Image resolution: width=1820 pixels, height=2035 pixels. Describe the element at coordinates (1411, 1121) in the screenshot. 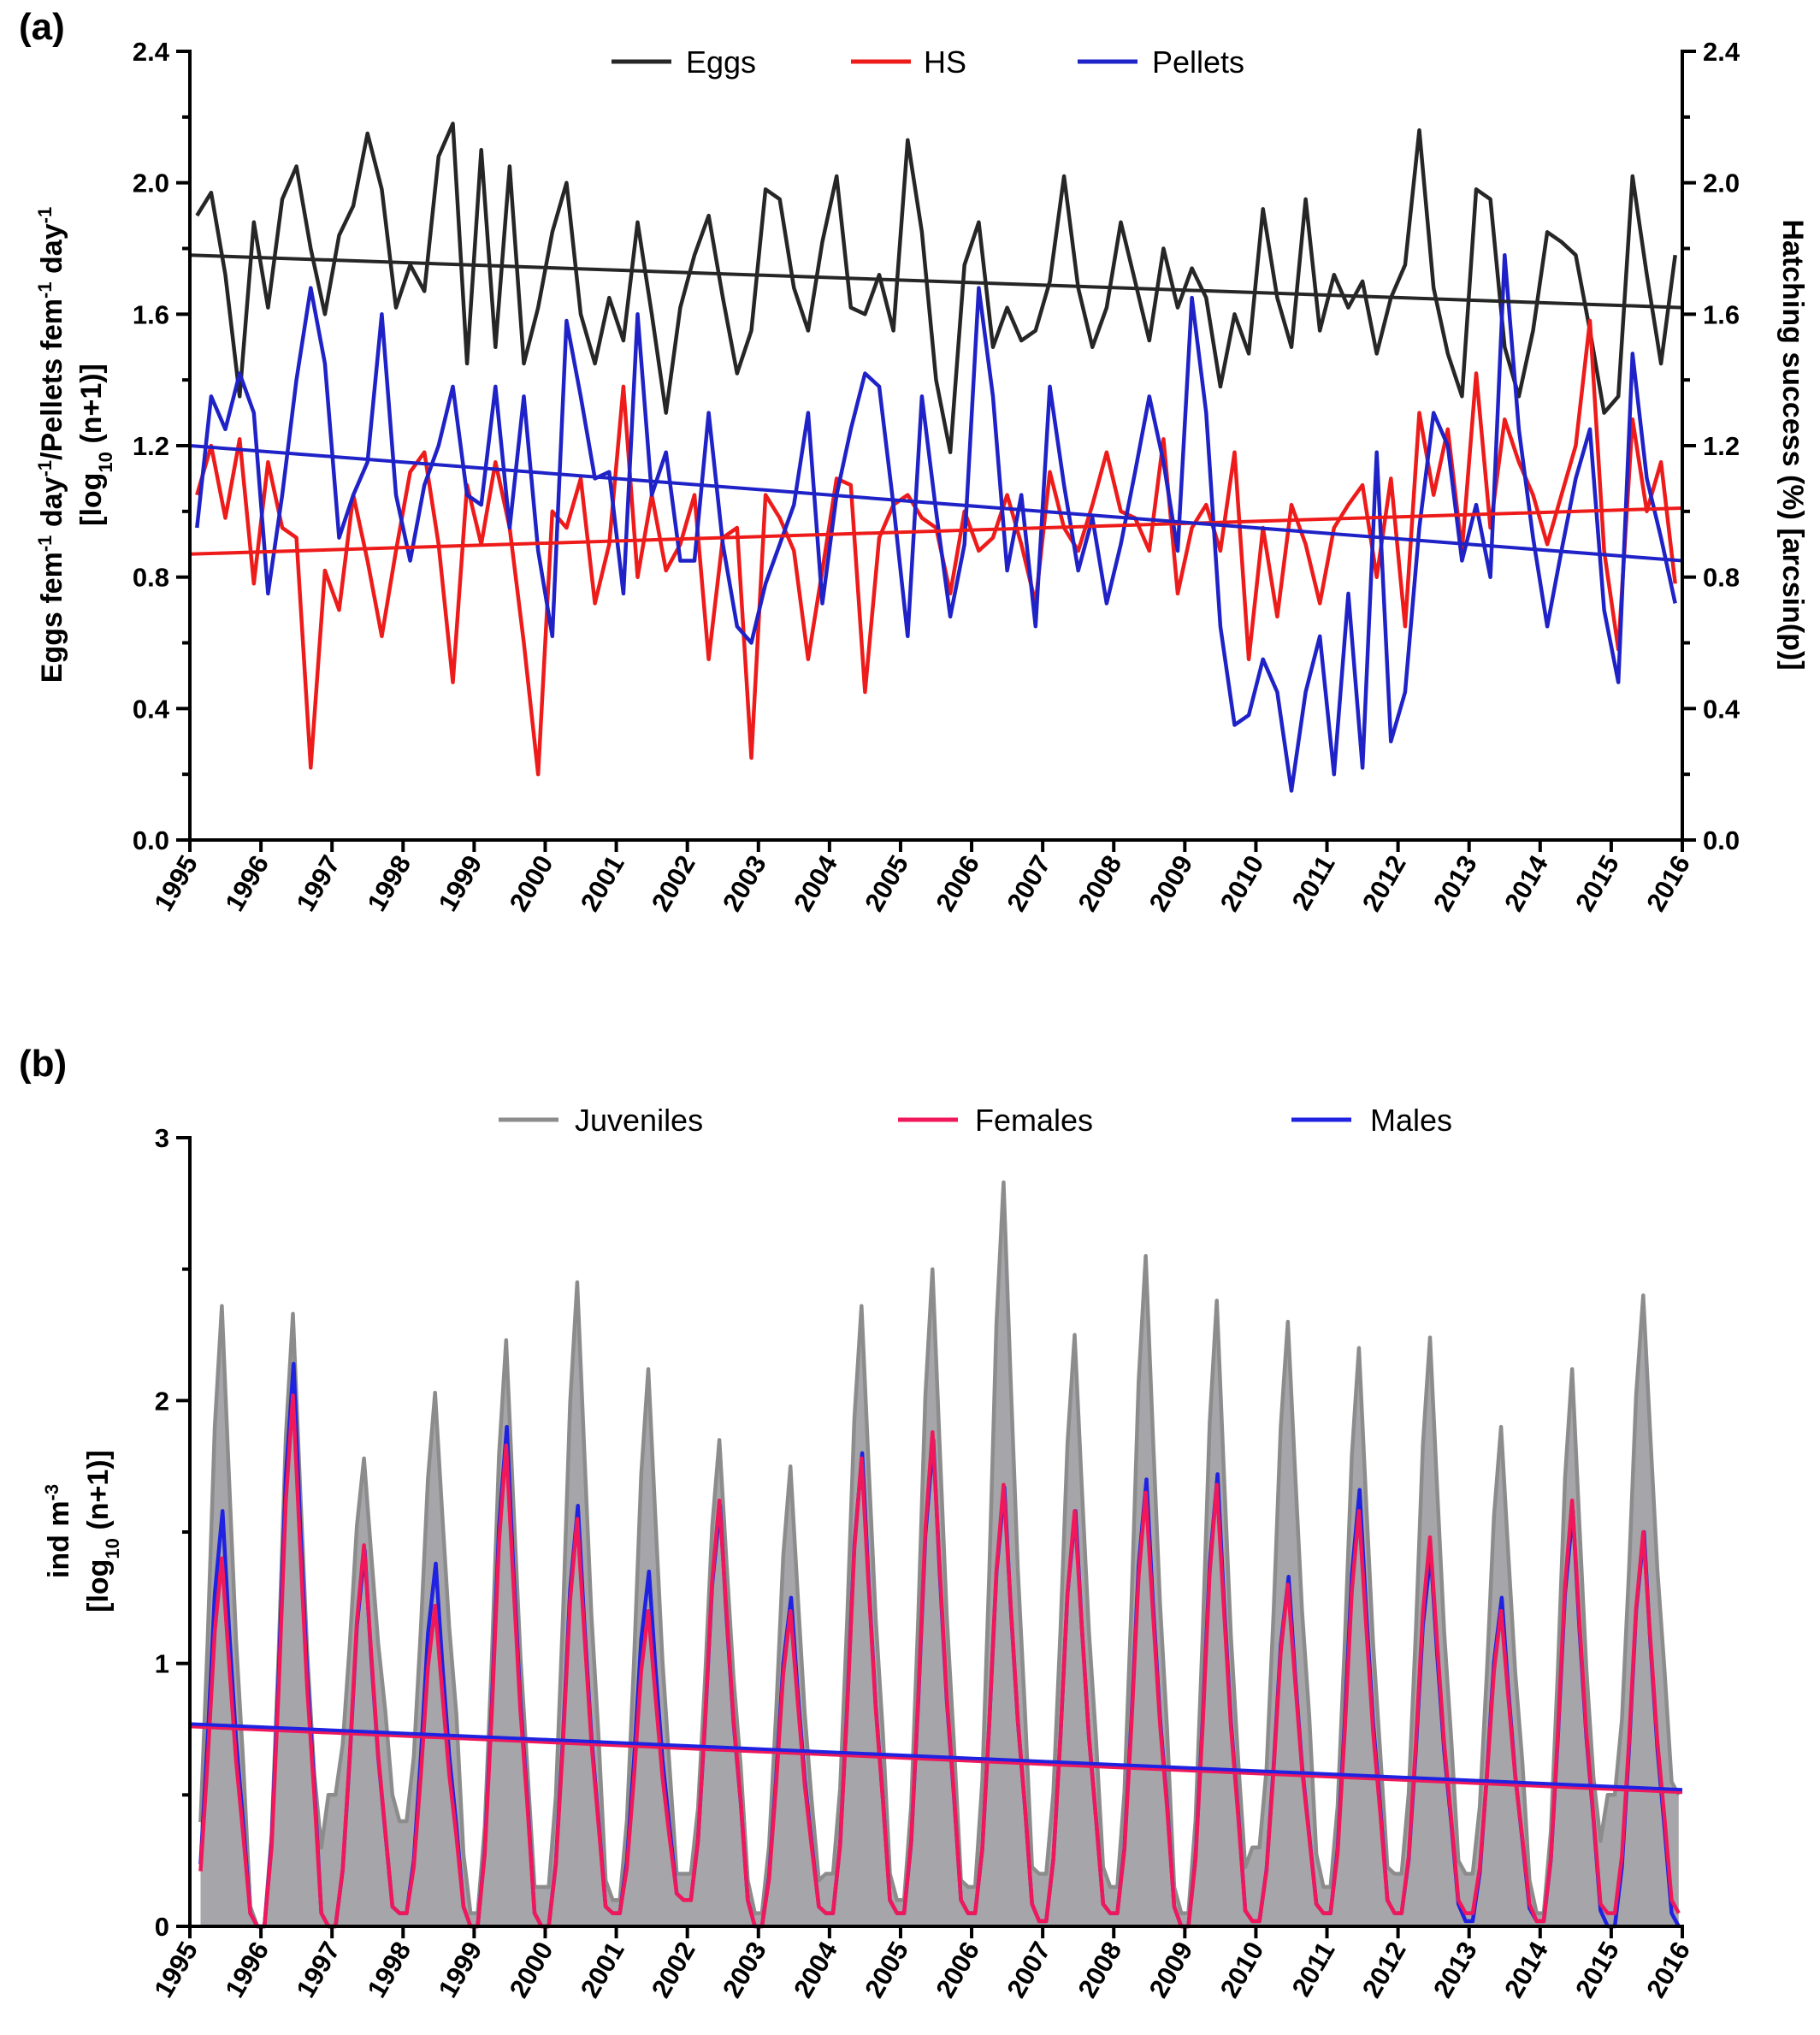

I see `legend-label-males: Males` at that location.